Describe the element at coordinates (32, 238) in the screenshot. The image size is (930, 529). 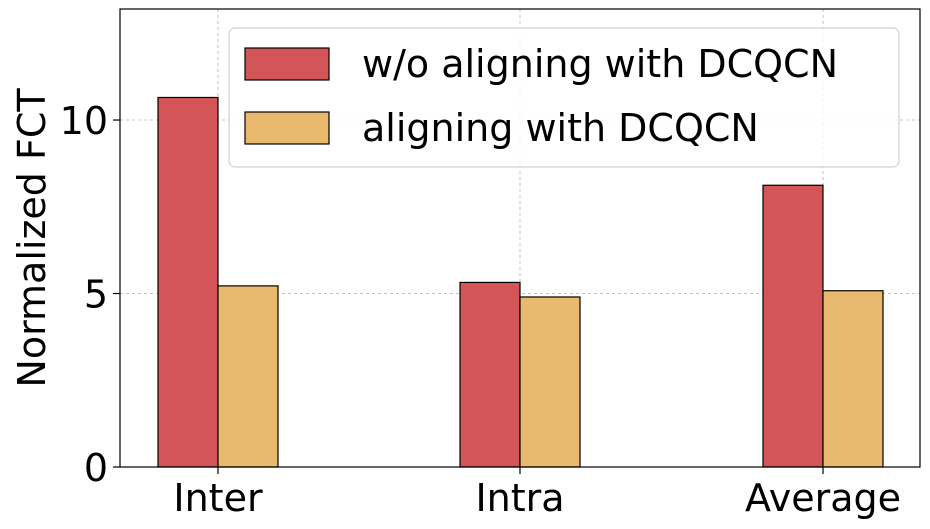
I see `y-axis-label: Normalized FCT` at that location.